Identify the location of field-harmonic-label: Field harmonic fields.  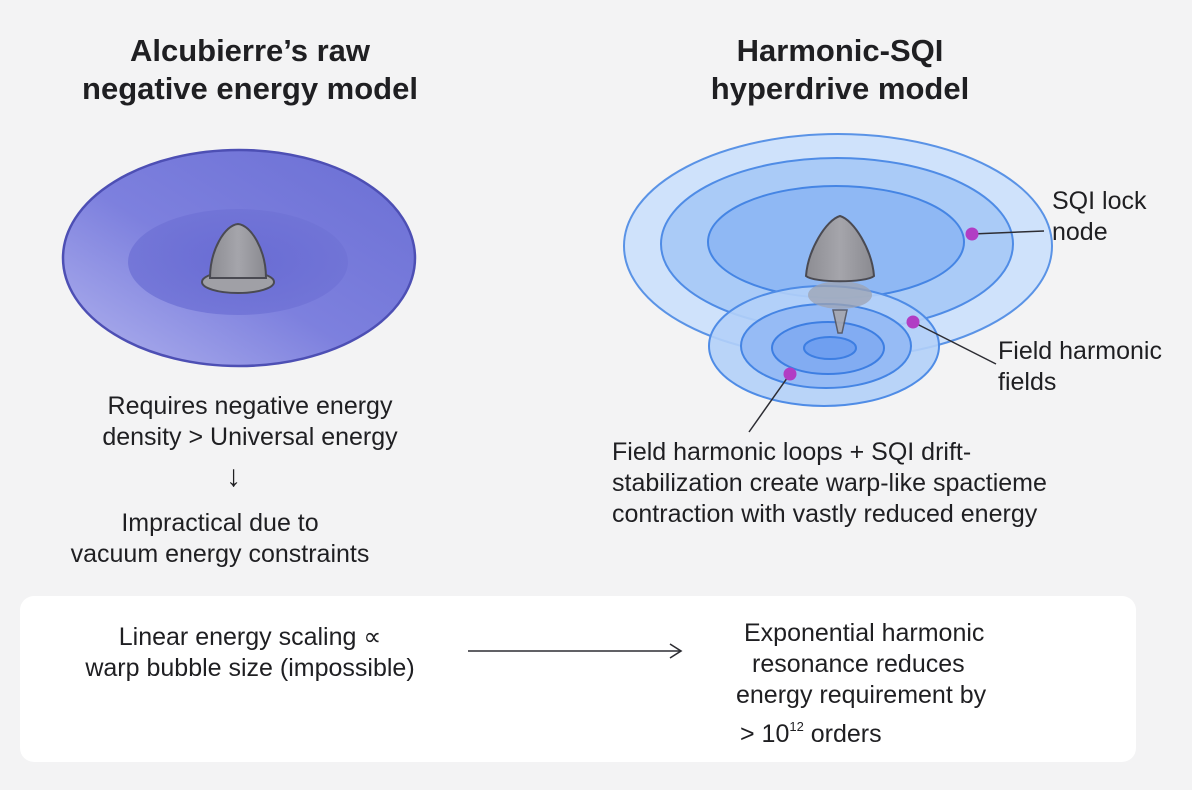
(1095, 367).